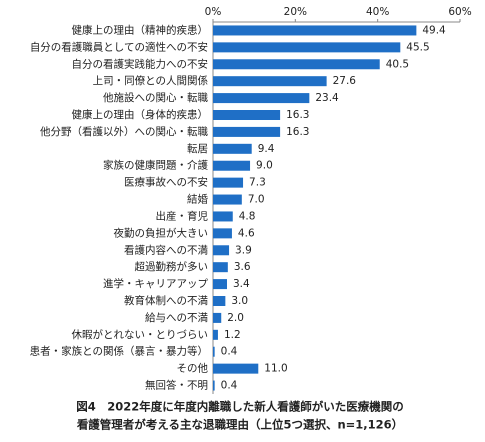 The image size is (485, 442). Describe the element at coordinates (166, 249) in the screenshot. I see `y-tick-label: 看護内容への不満` at that location.